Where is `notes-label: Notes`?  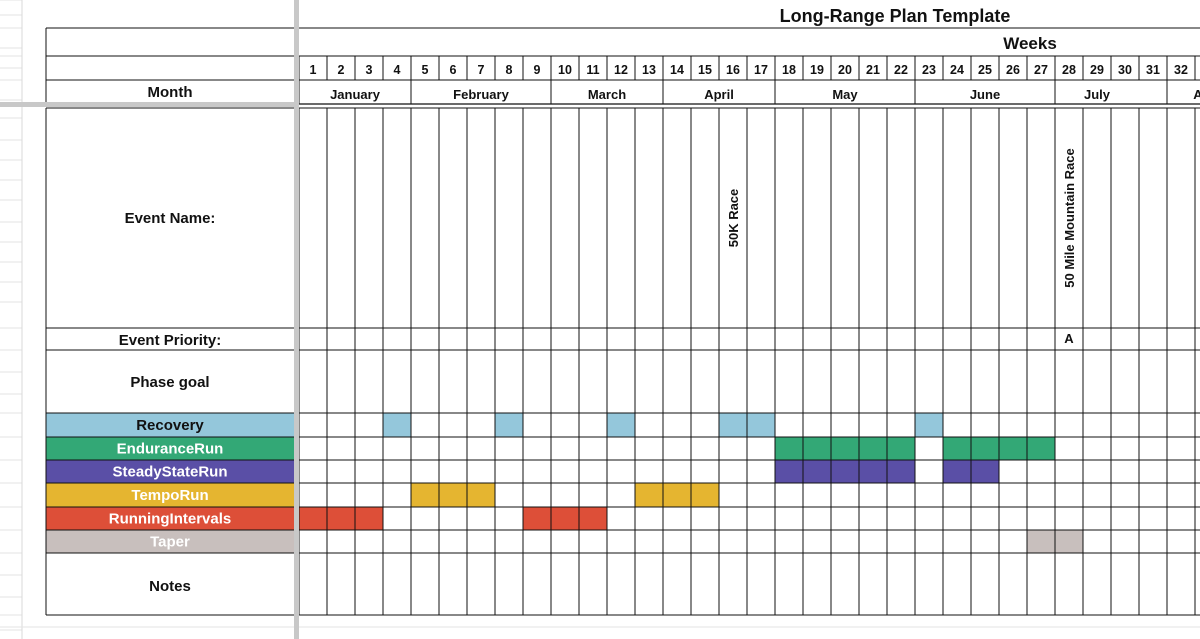 notes-label: Notes is located at coordinates (170, 586).